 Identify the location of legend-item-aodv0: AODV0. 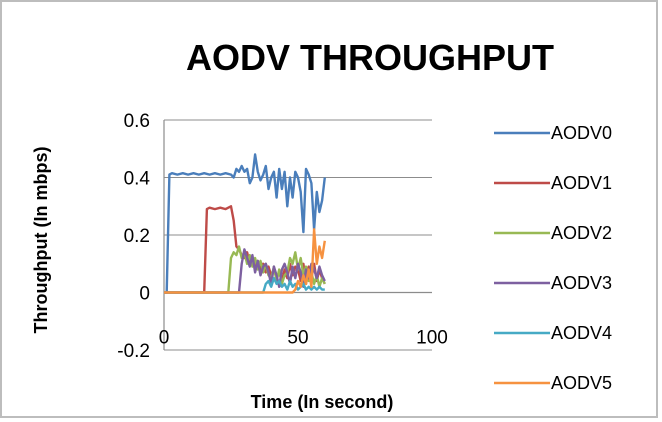
(553, 133).